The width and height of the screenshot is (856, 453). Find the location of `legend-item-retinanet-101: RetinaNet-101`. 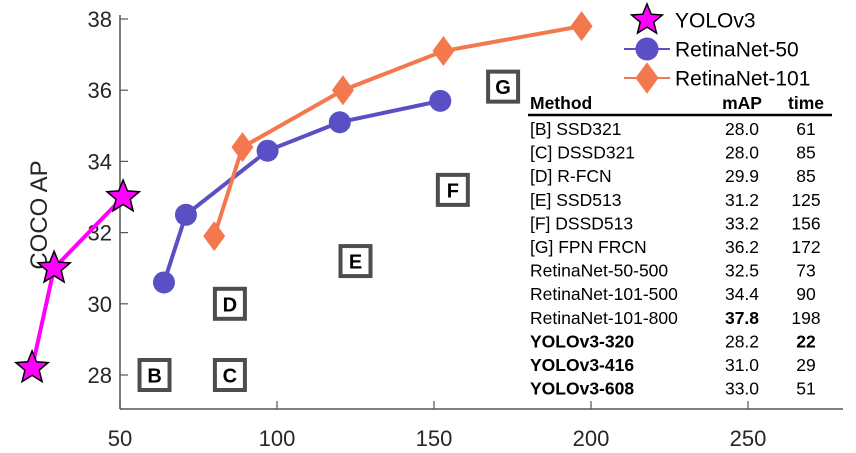

legend-item-retinanet-101: RetinaNet-101 is located at coordinates (717, 78).